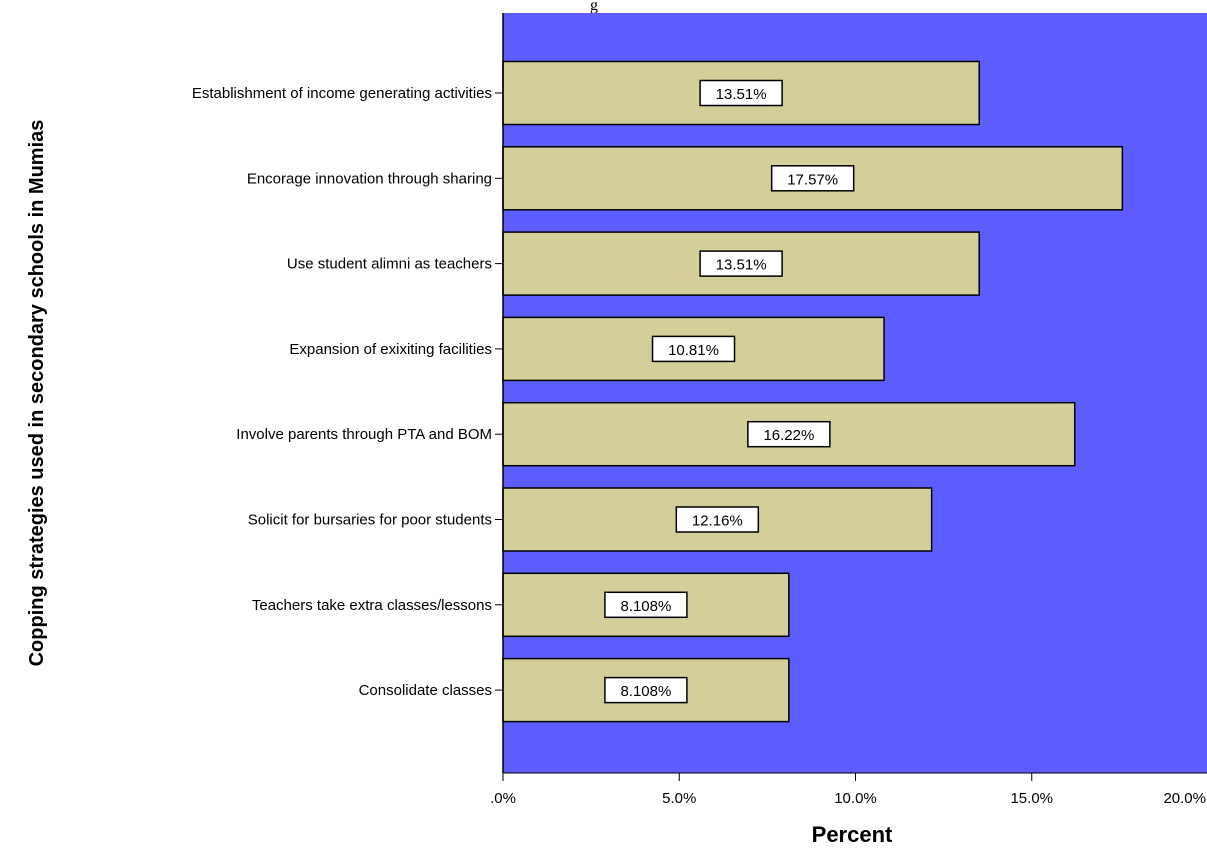  I want to click on category-label-6: Solicit for bursaries for poor students, so click(370, 520).